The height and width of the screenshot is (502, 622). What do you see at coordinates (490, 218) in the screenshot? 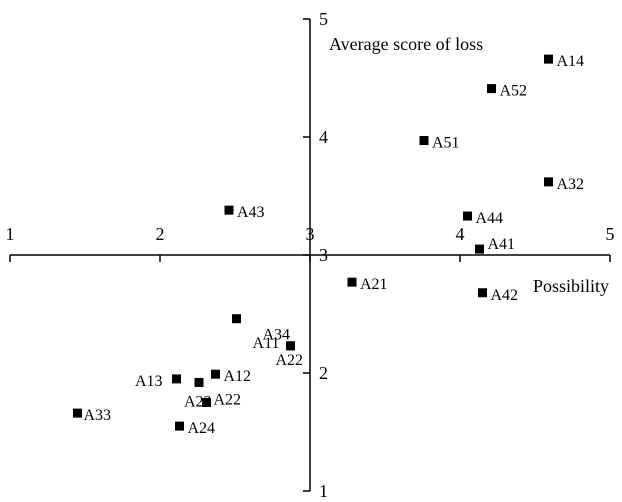
I see `data-point-label: A44` at bounding box center [490, 218].